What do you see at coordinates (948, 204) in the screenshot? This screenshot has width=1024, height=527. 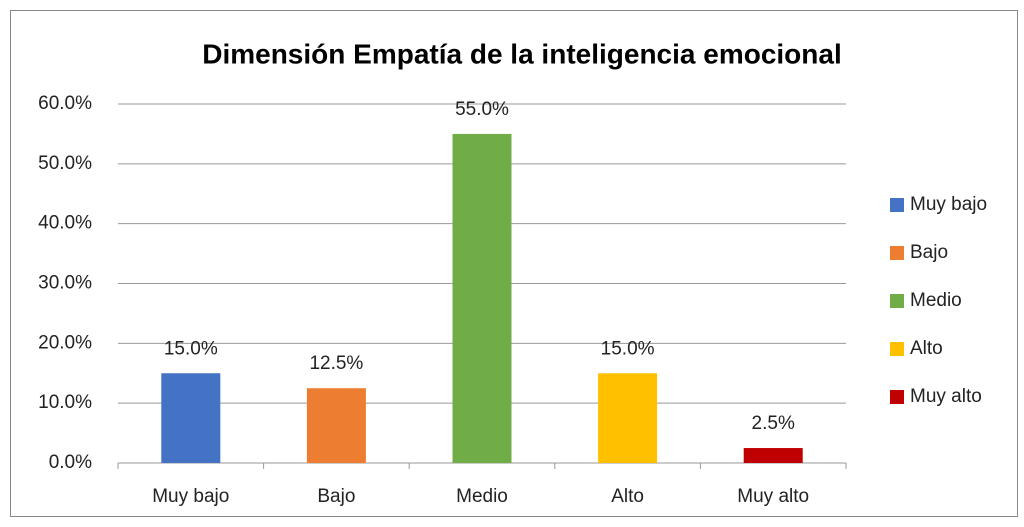 I see `legend-label: Muy bajo` at bounding box center [948, 204].